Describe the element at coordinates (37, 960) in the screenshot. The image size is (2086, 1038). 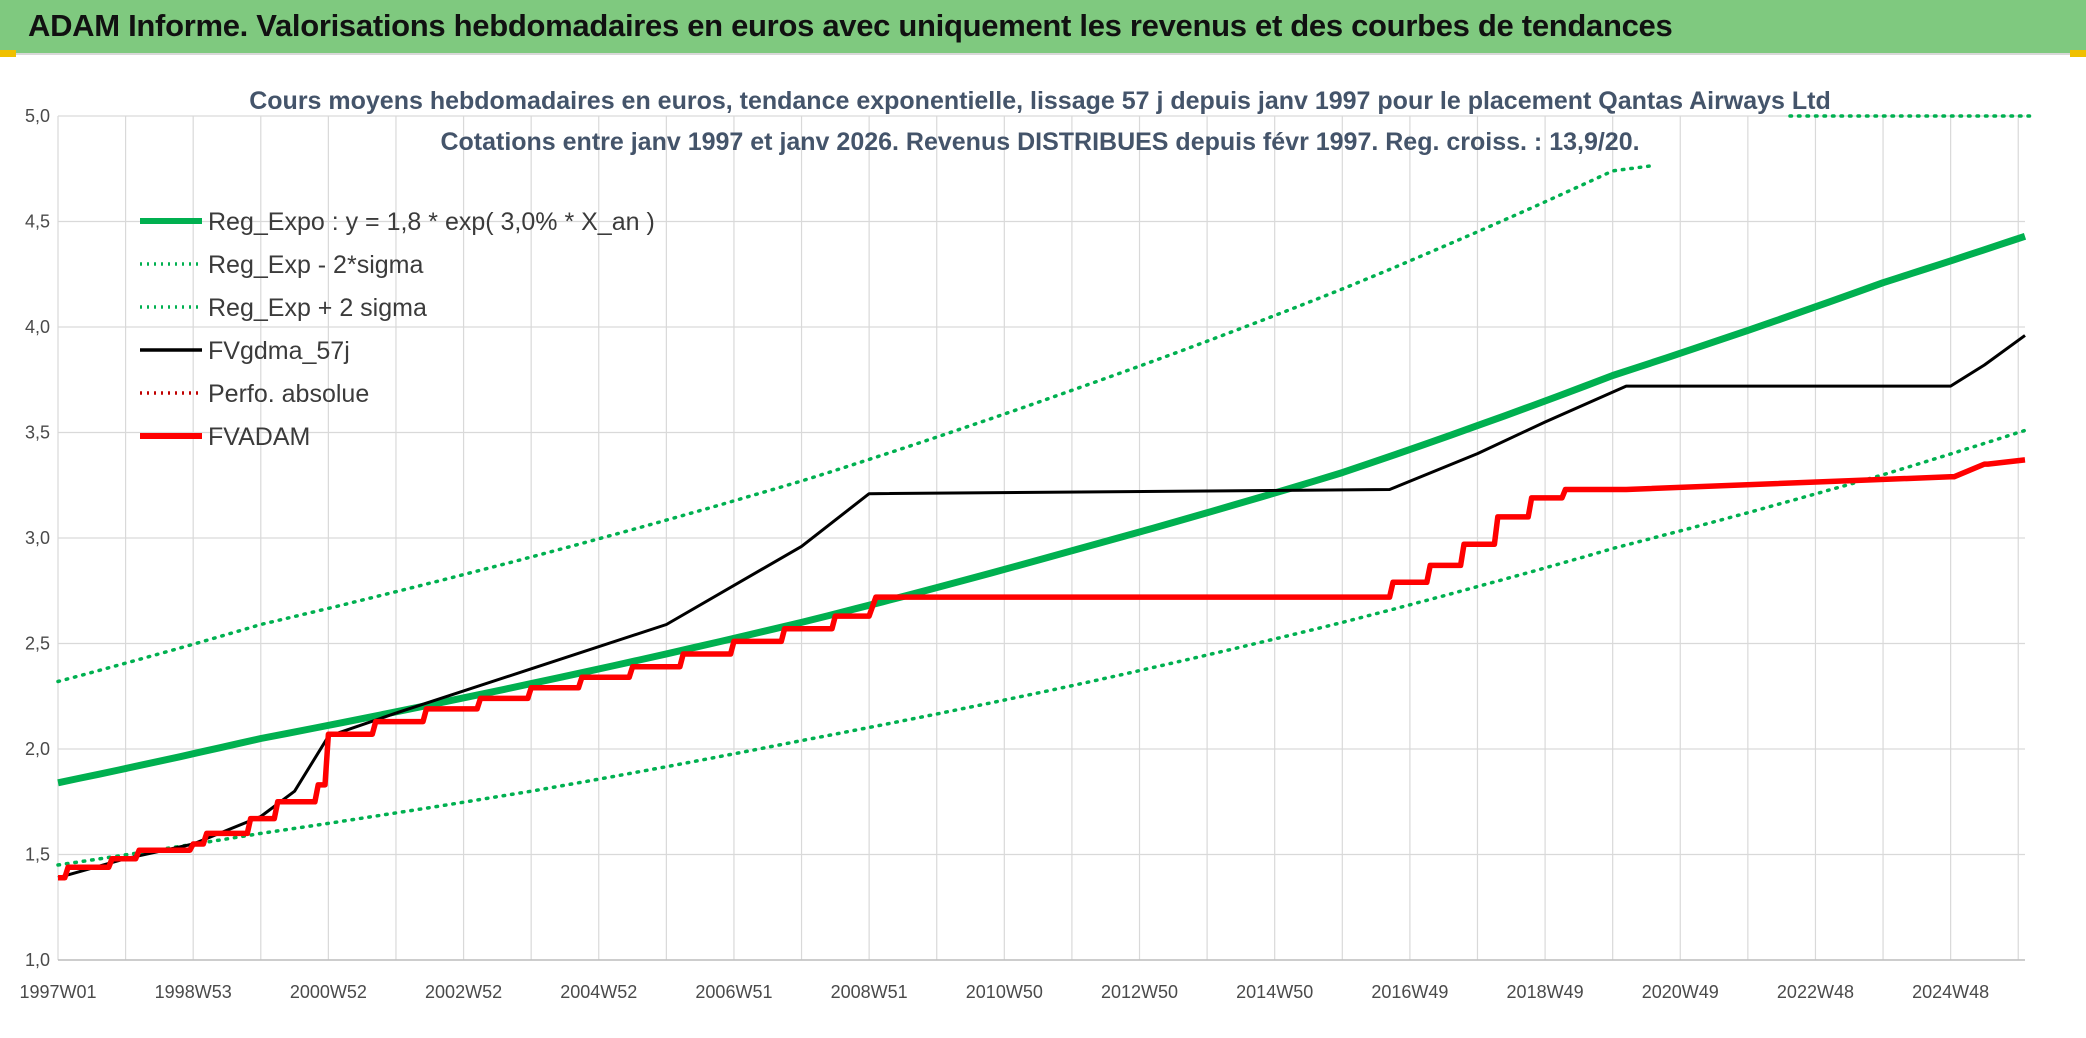
I see `y-tick-label: 1,0` at that location.